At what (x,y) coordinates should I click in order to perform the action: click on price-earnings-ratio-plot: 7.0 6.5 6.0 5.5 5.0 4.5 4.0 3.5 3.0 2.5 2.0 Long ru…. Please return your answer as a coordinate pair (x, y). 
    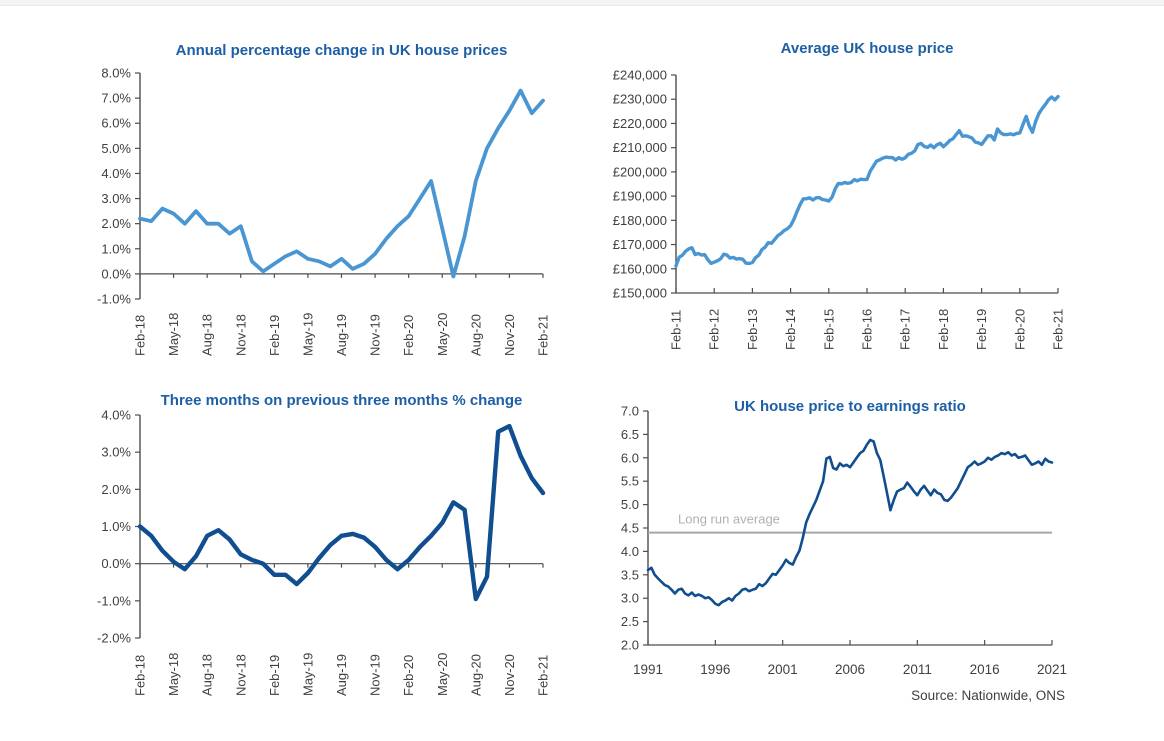
    Looking at the image, I should click on (844, 541).